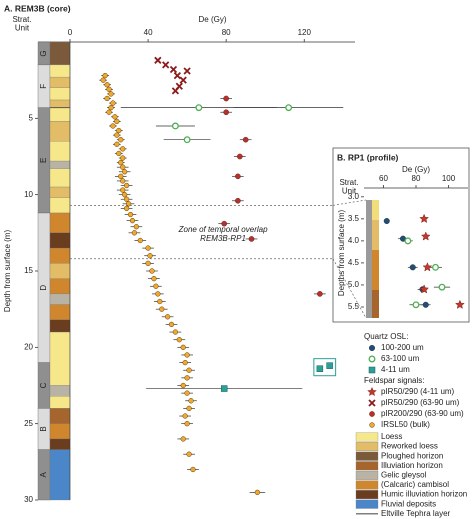  I want to click on inset-unit, so click(369, 259).